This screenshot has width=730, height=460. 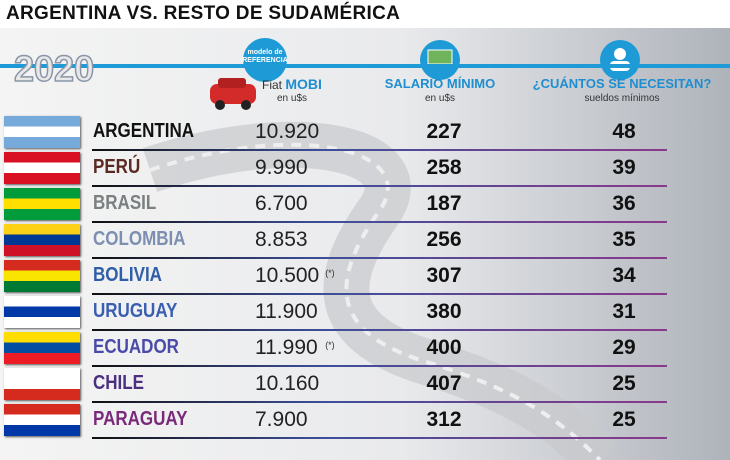 I want to click on price: 8.853, so click(x=281, y=239).